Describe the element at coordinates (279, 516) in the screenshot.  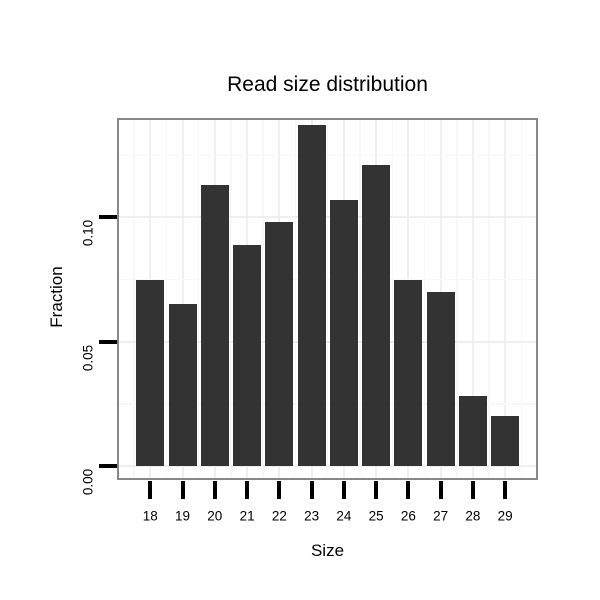
I see `x-axis-tick-label: 22` at that location.